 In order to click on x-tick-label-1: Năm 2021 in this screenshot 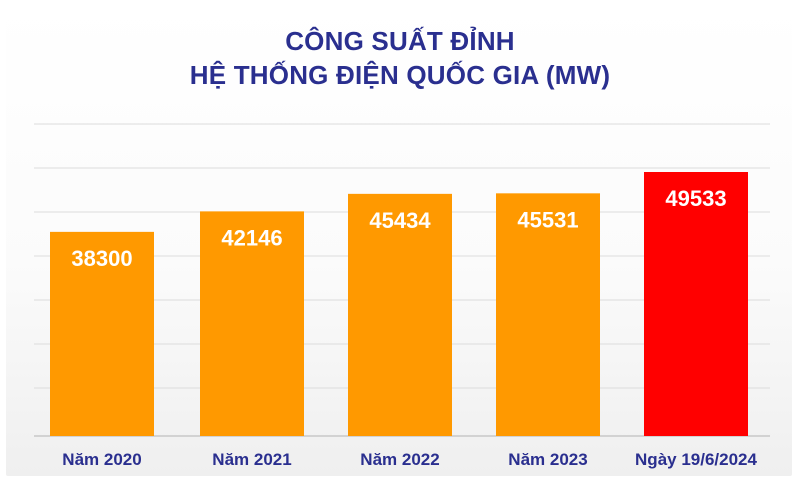, I will do `click(251, 459)`.